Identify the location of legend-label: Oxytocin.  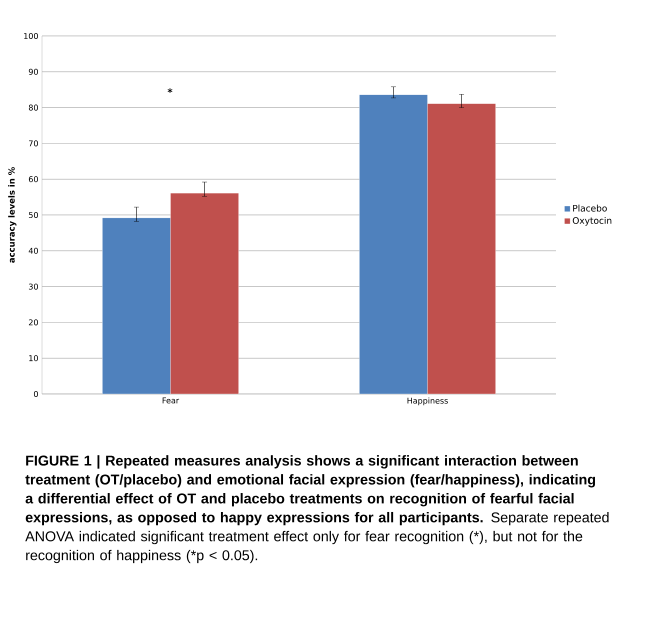
(592, 221).